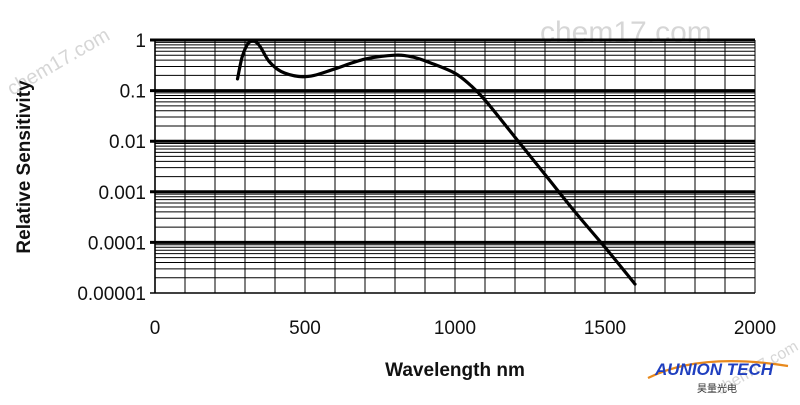 The width and height of the screenshot is (800, 405). What do you see at coordinates (117, 243) in the screenshot?
I see `y-tick-label: 0.0001` at bounding box center [117, 243].